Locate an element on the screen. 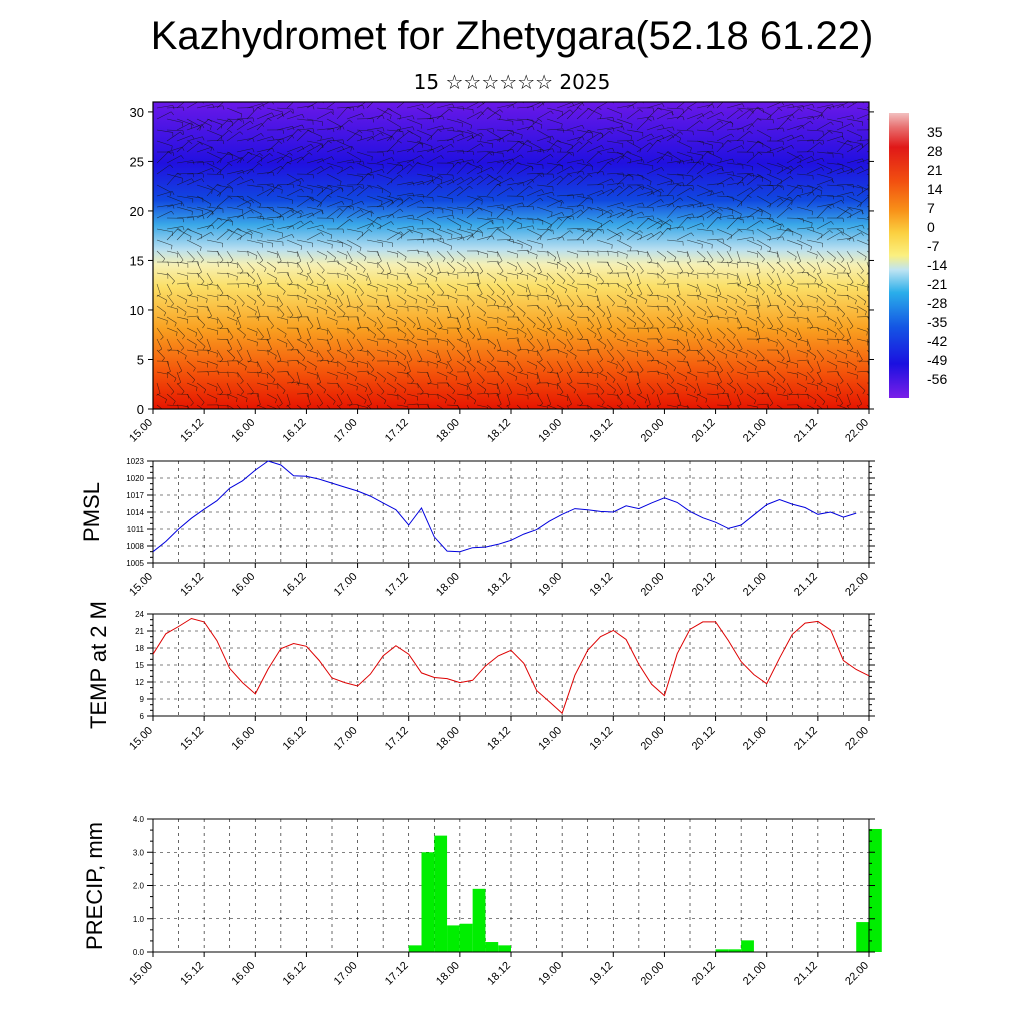  colorbar-label: 14 is located at coordinates (935, 189).